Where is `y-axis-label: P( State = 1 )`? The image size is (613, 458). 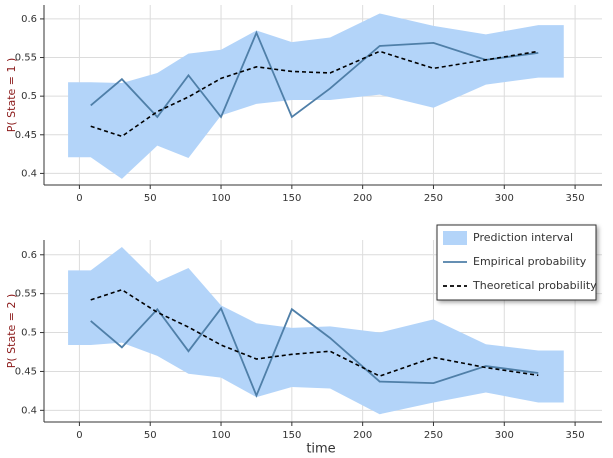
y-axis-label: P( State = 1 ) is located at coordinates (11, 95).